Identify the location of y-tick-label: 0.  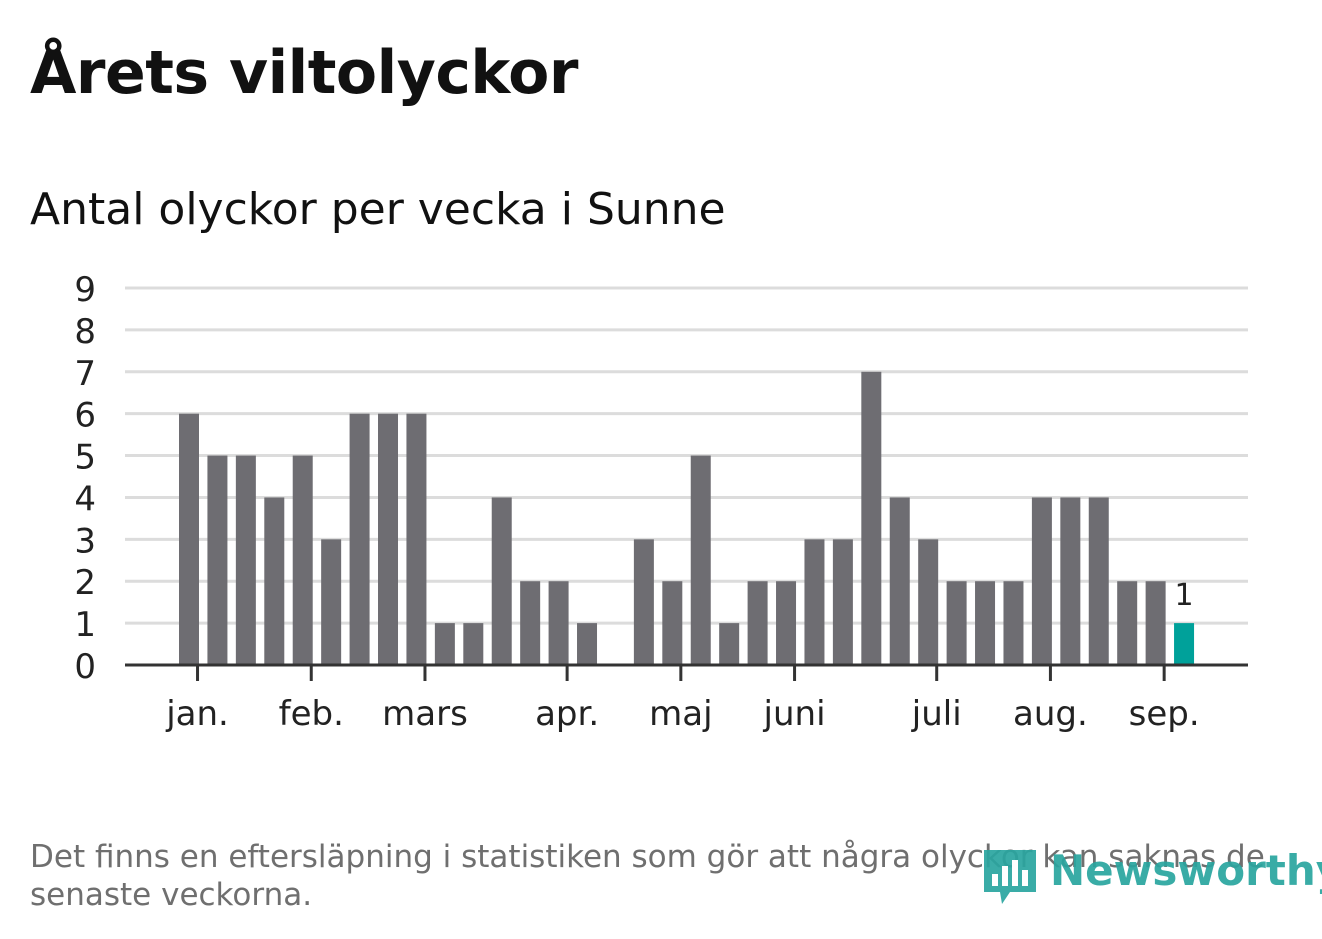
(85, 667).